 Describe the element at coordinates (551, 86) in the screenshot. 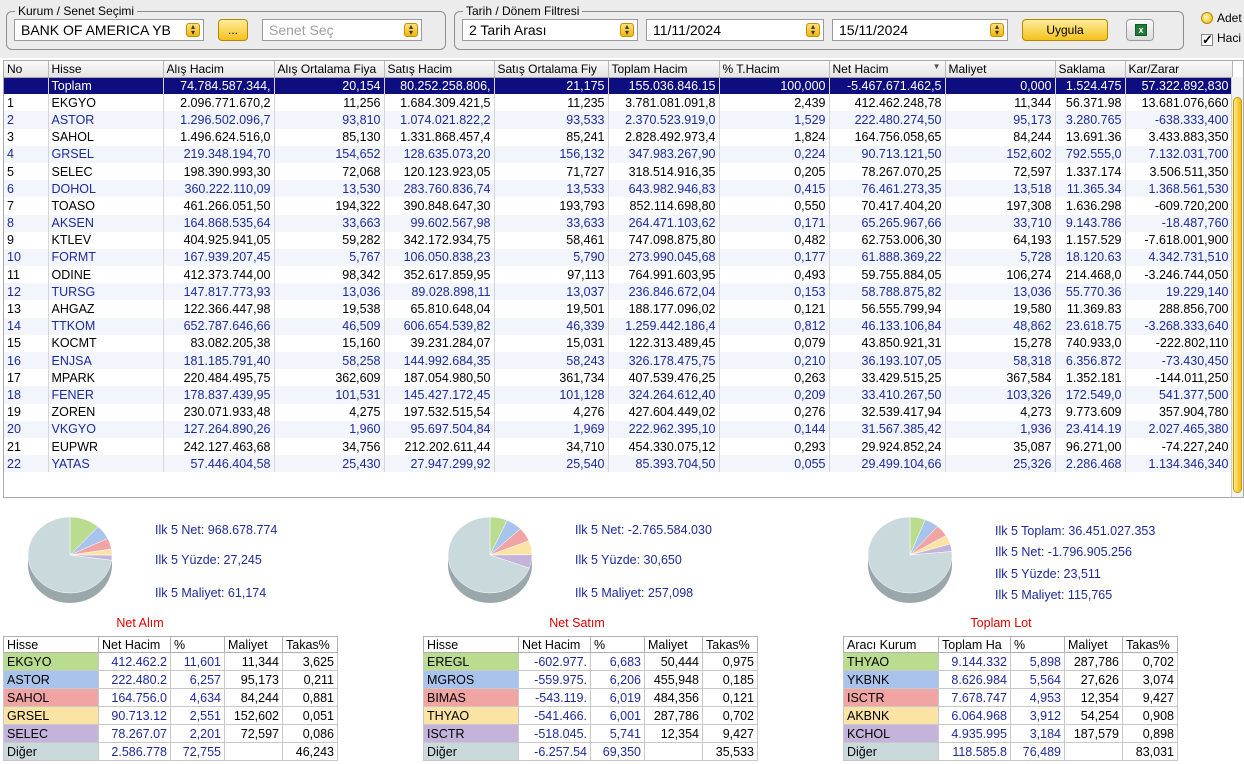

I see `cell: 21,175` at that location.